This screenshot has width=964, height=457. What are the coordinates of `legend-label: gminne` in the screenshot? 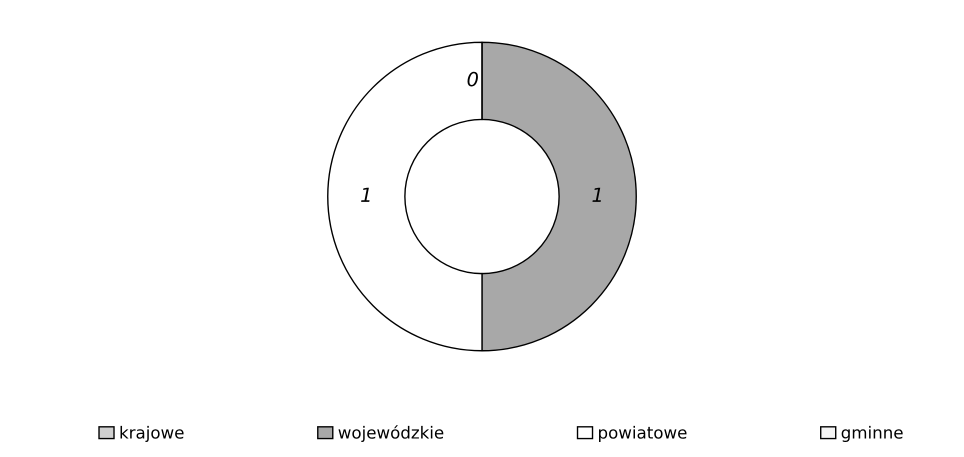 It's located at (872, 434).